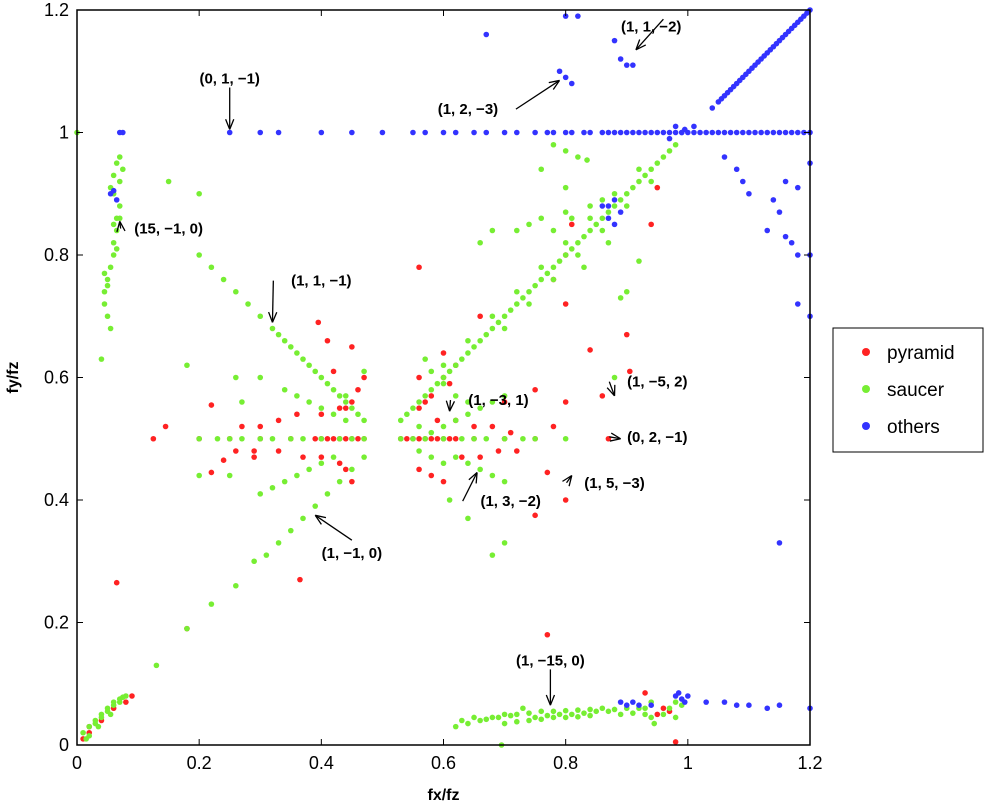 This screenshot has width=1000, height=808. What do you see at coordinates (64, 133) in the screenshot?
I see `y-tick-label: 1` at bounding box center [64, 133].